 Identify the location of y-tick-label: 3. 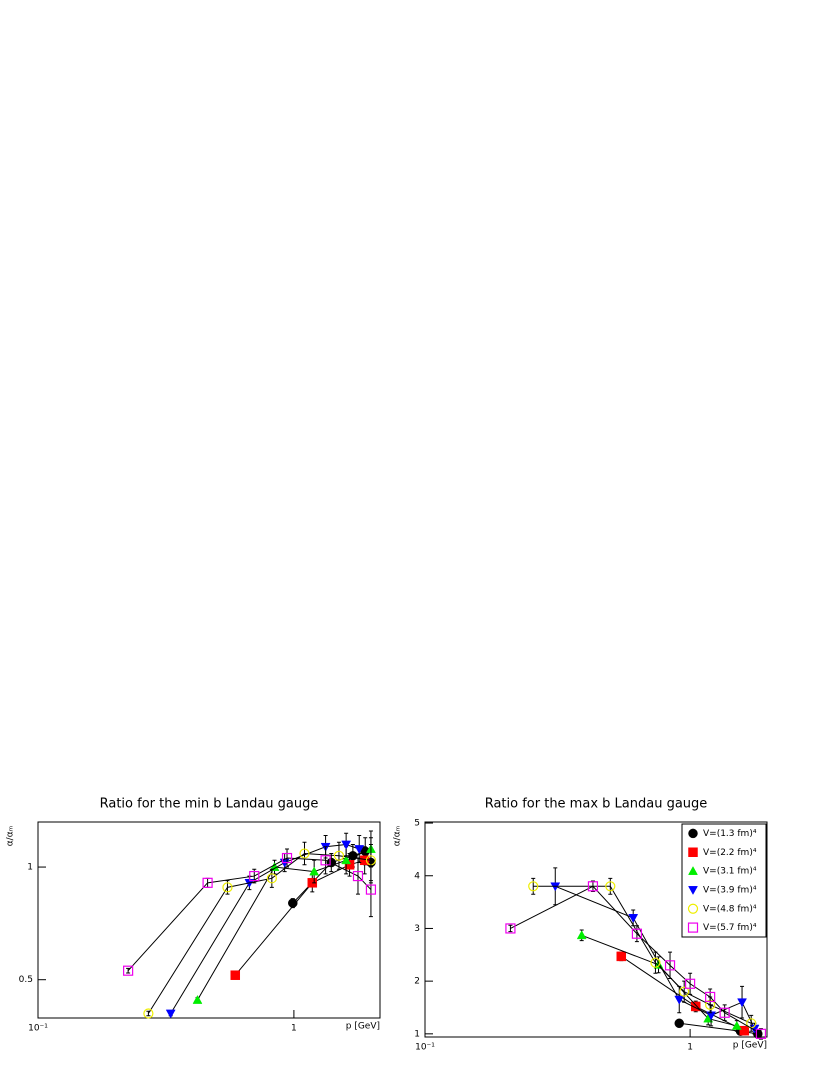
(417, 929).